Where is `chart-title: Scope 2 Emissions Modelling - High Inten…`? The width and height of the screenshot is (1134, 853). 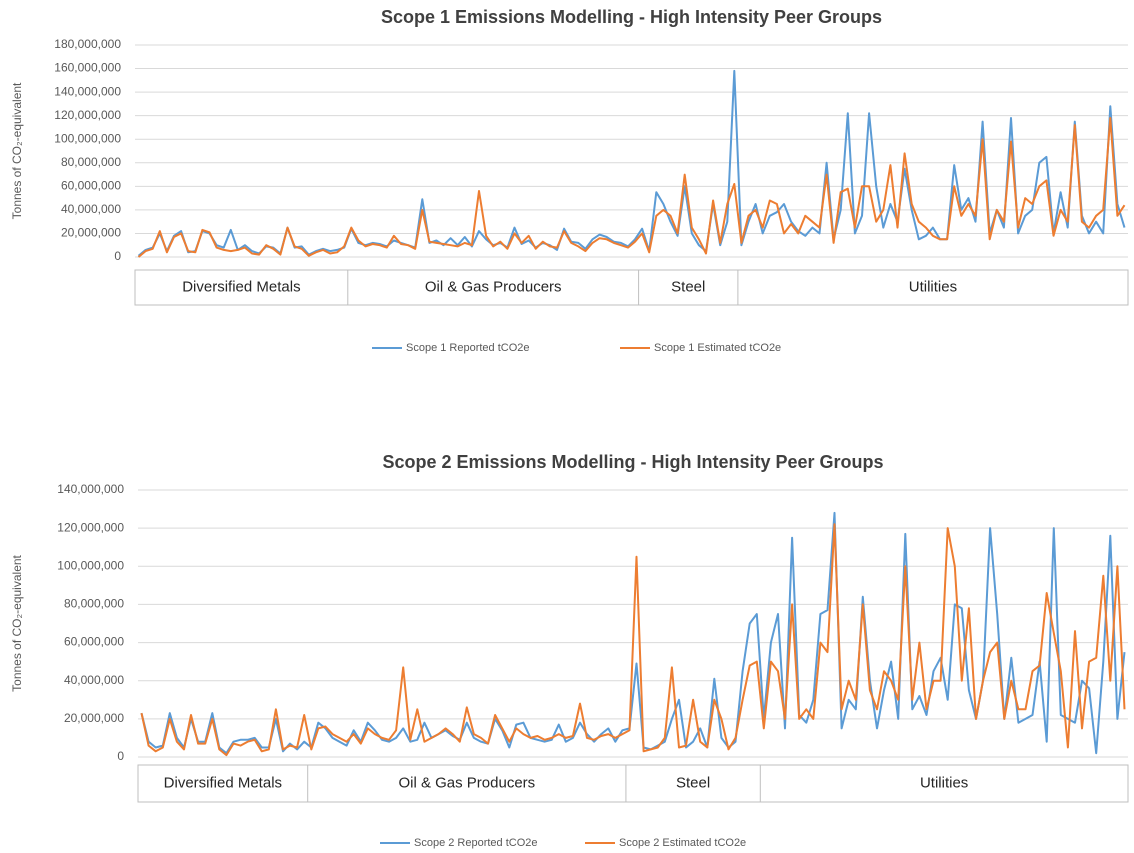 chart-title: Scope 2 Emissions Modelling - High Inten… is located at coordinates (632, 462).